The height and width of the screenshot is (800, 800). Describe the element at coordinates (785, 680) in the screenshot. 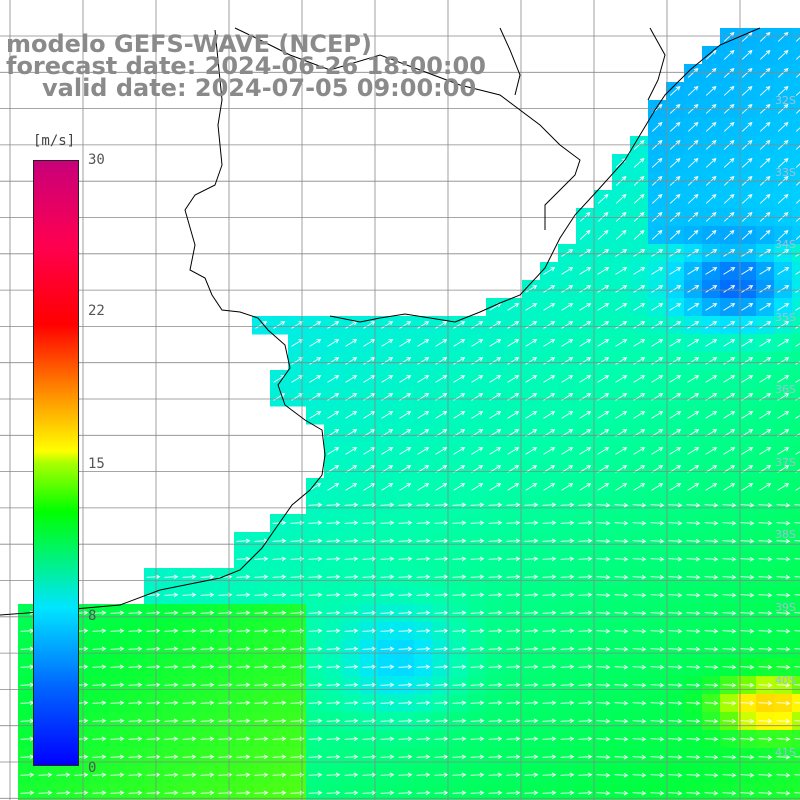

I see `lat-label: 40S` at that location.